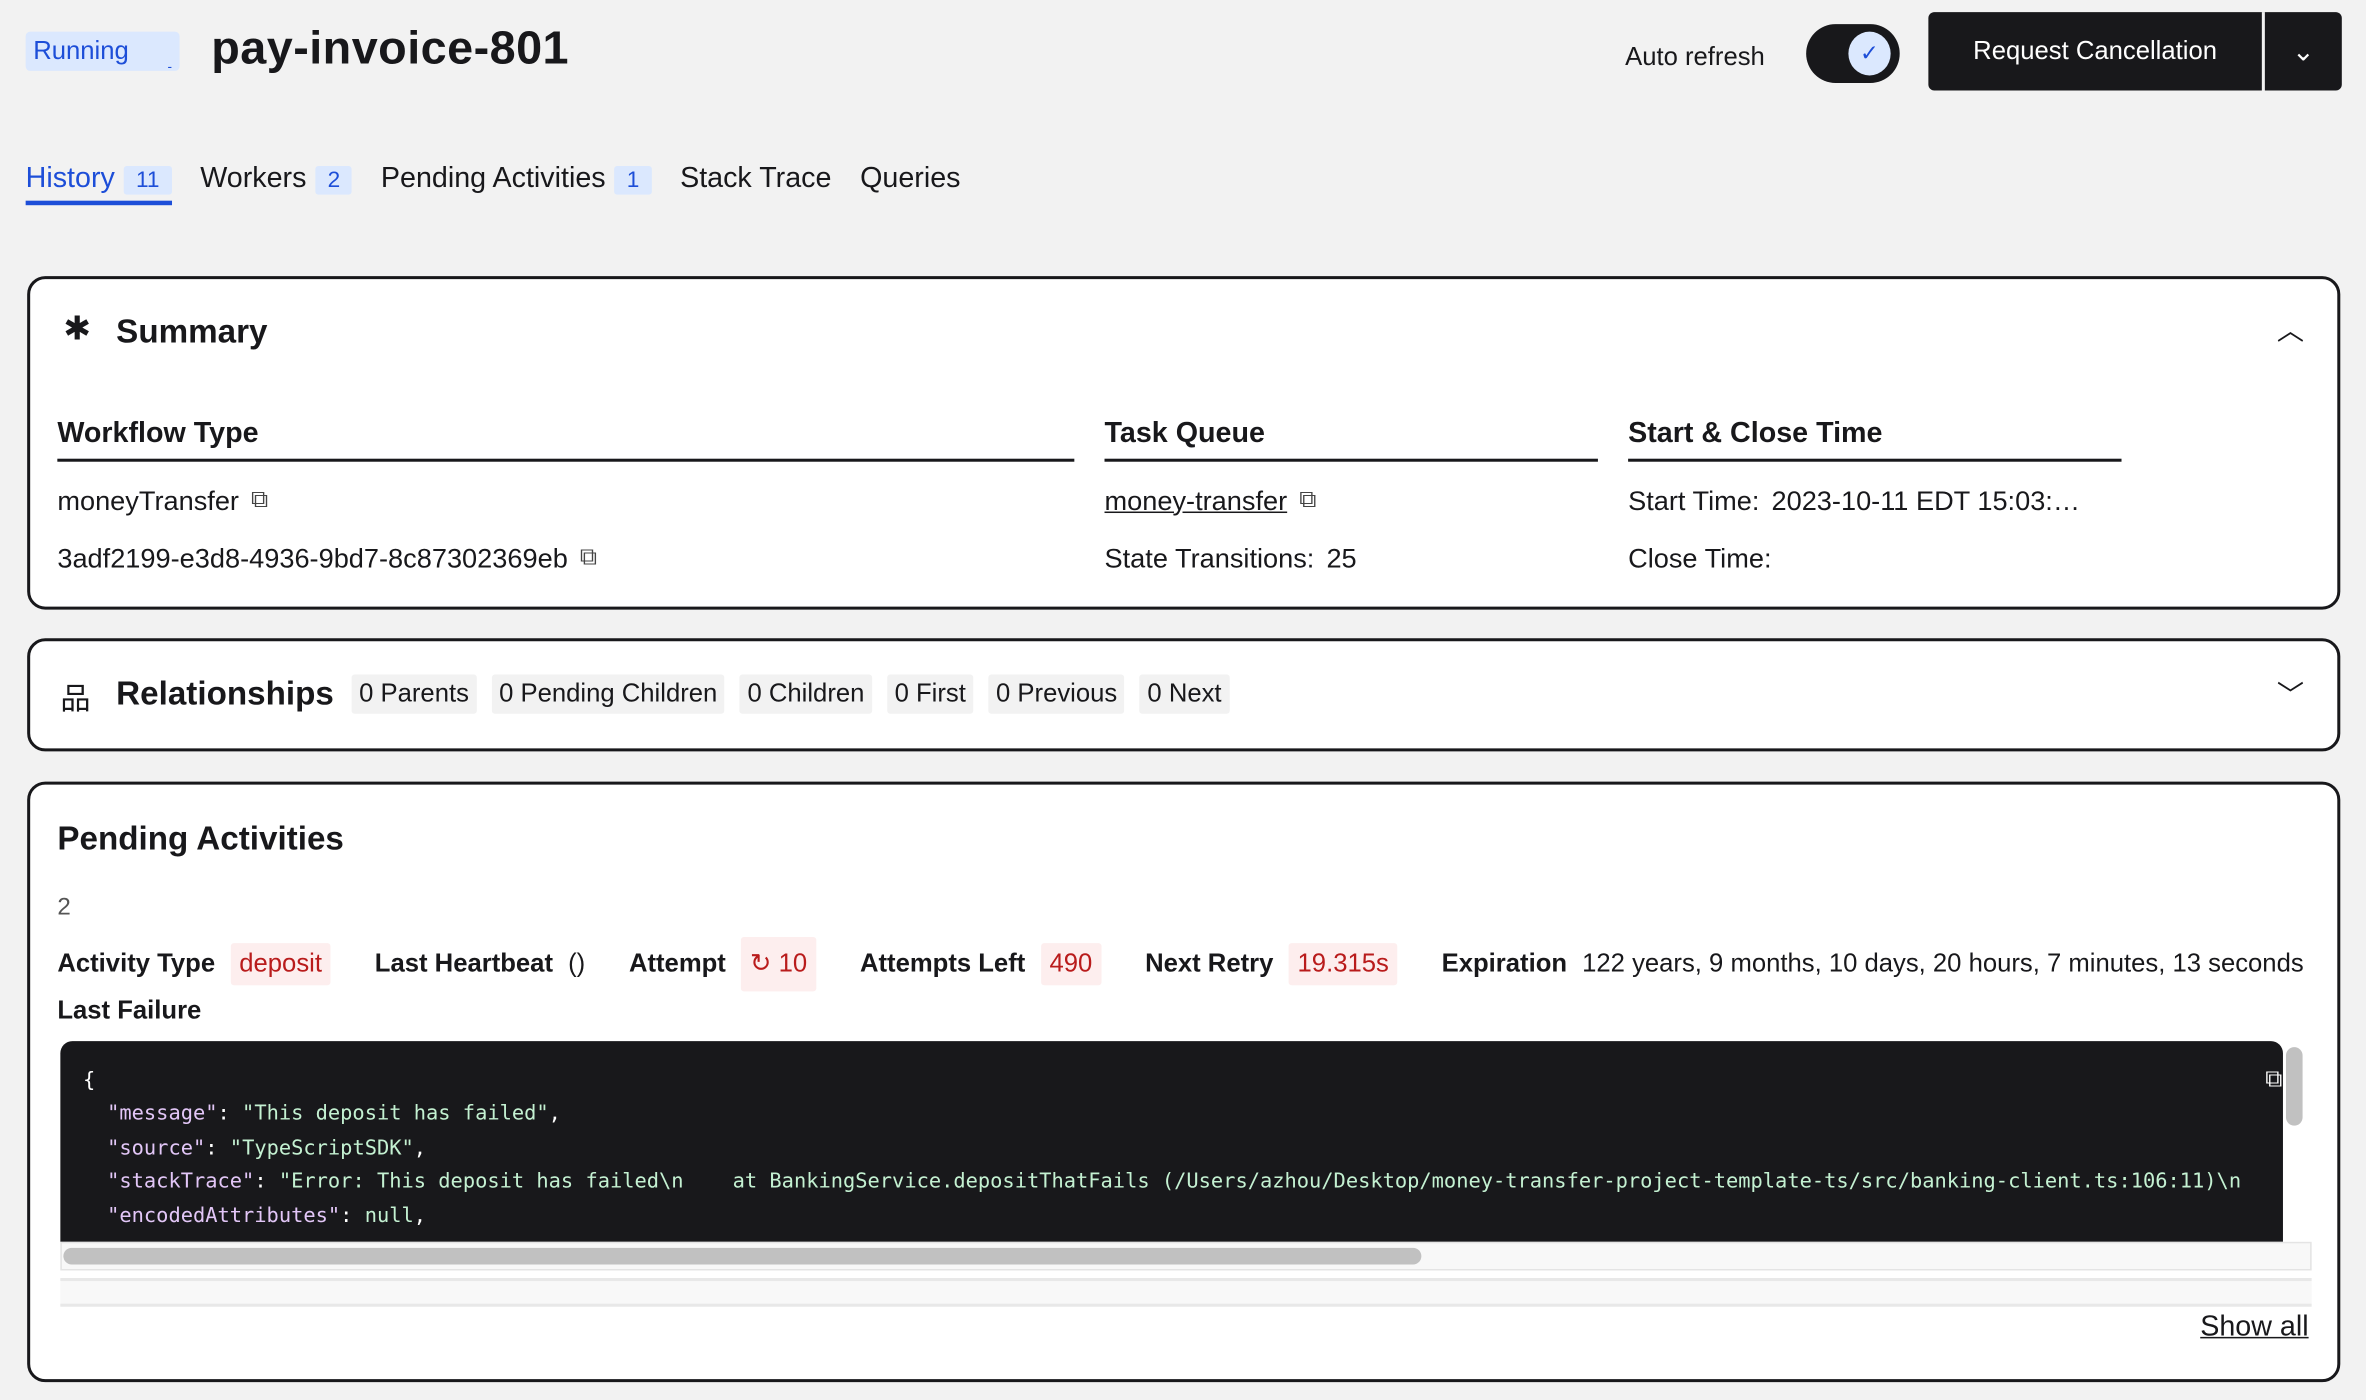 Image resolution: width=2366 pixels, height=1400 pixels. Describe the element at coordinates (1504, 963) in the screenshot. I see `expiration-label: Expiration` at that location.